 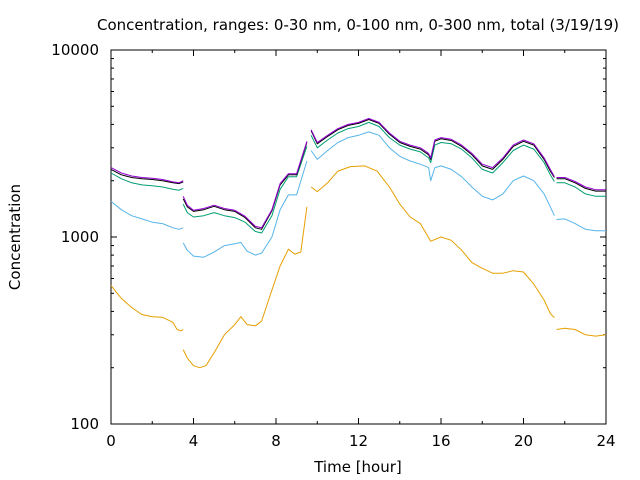 I want to click on x-tick-label: 8, so click(x=276, y=441).